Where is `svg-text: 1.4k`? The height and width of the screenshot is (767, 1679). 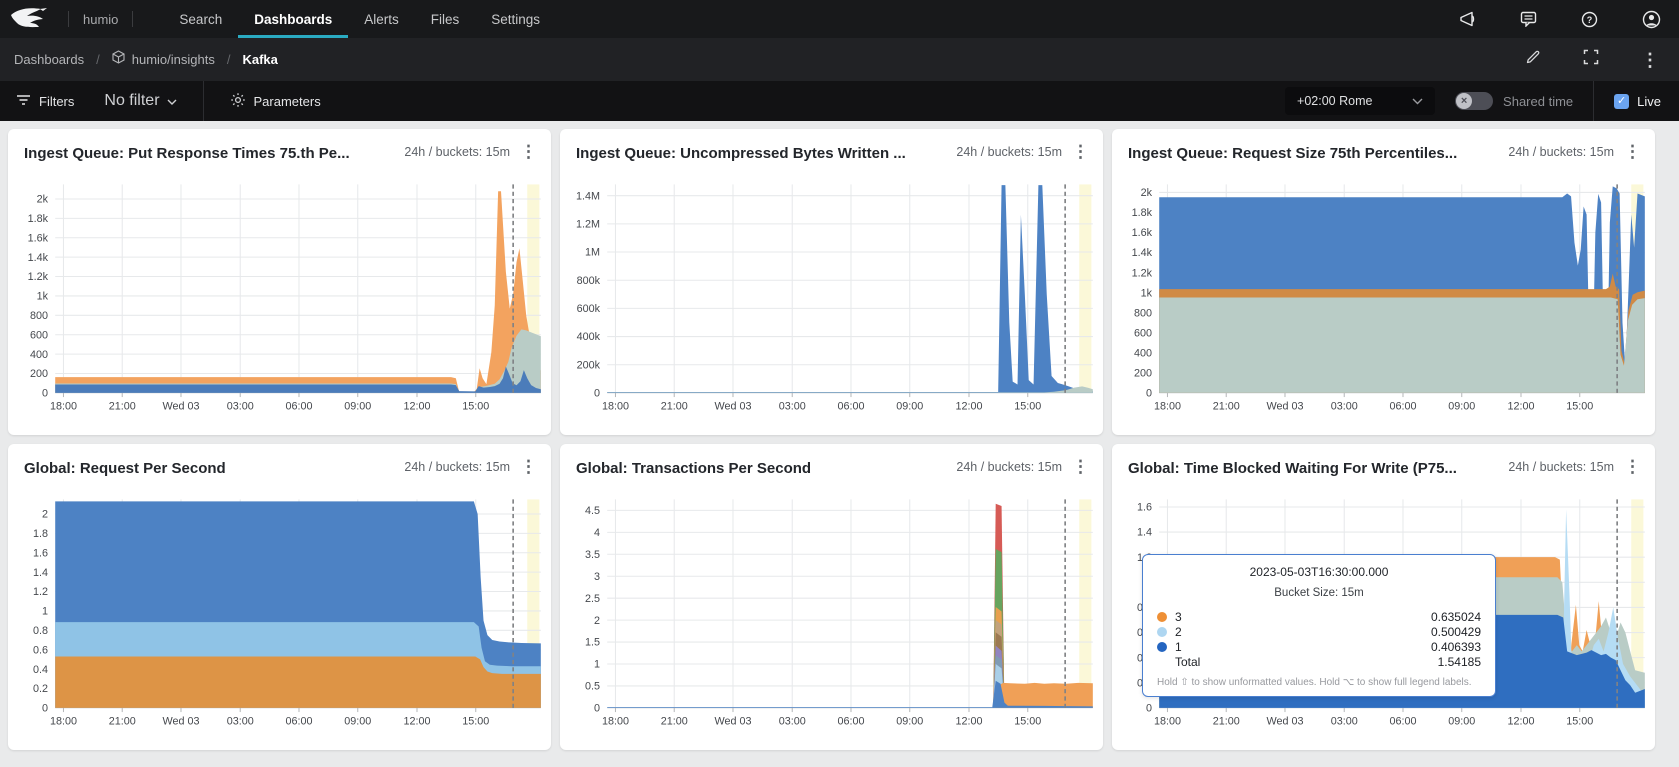
svg-text: 1.4k is located at coordinates (1142, 253).